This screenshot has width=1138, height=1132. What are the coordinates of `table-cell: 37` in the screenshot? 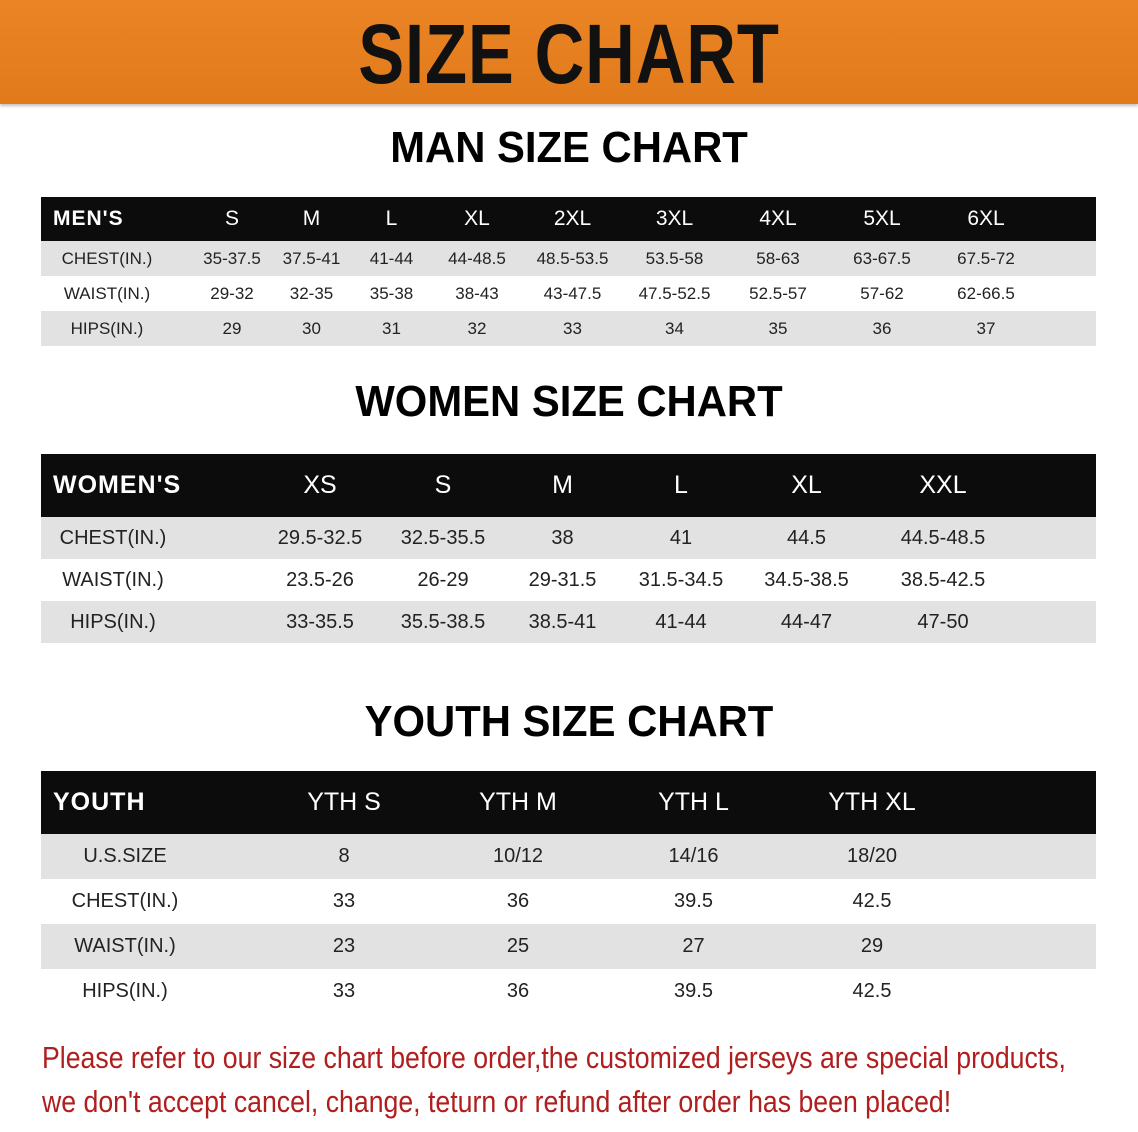 It's located at (986, 328).